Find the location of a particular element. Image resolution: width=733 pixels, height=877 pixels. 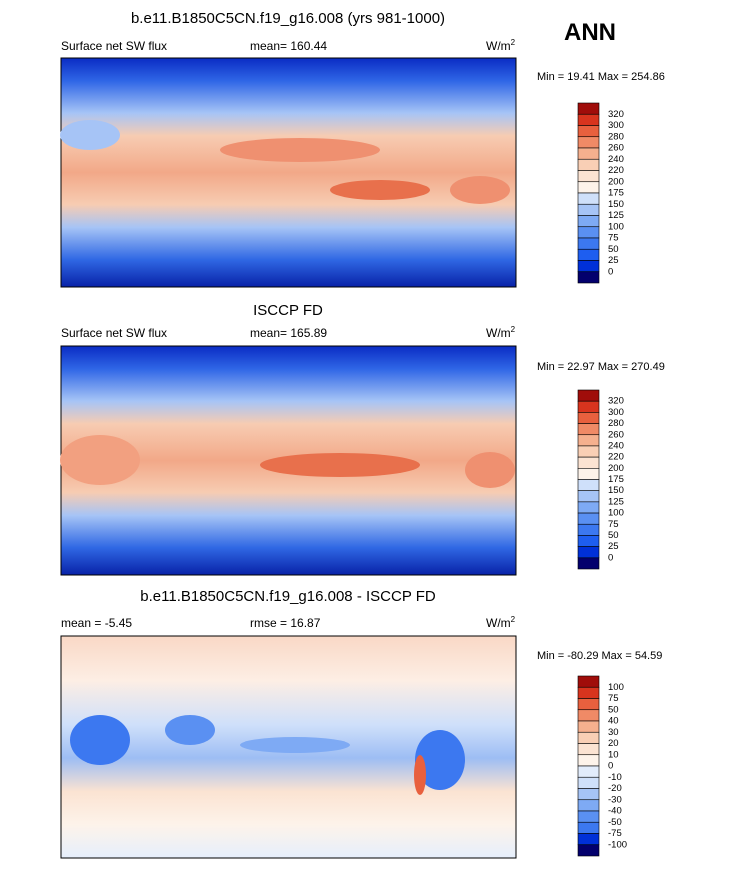

center-label: mean= 165.89 is located at coordinates (288, 333).